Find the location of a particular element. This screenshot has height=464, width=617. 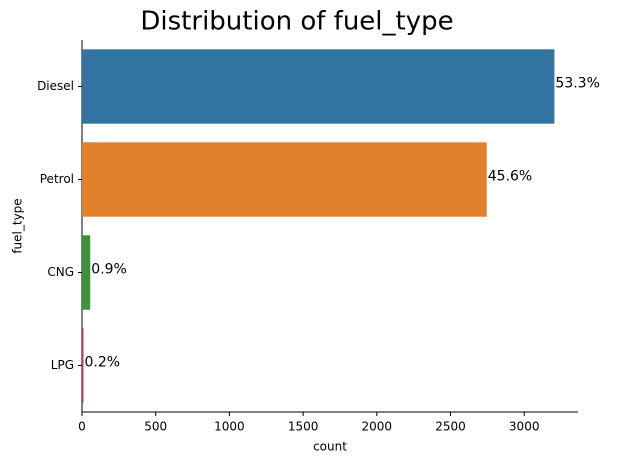

y-tick-label: LPG is located at coordinates (62, 365).